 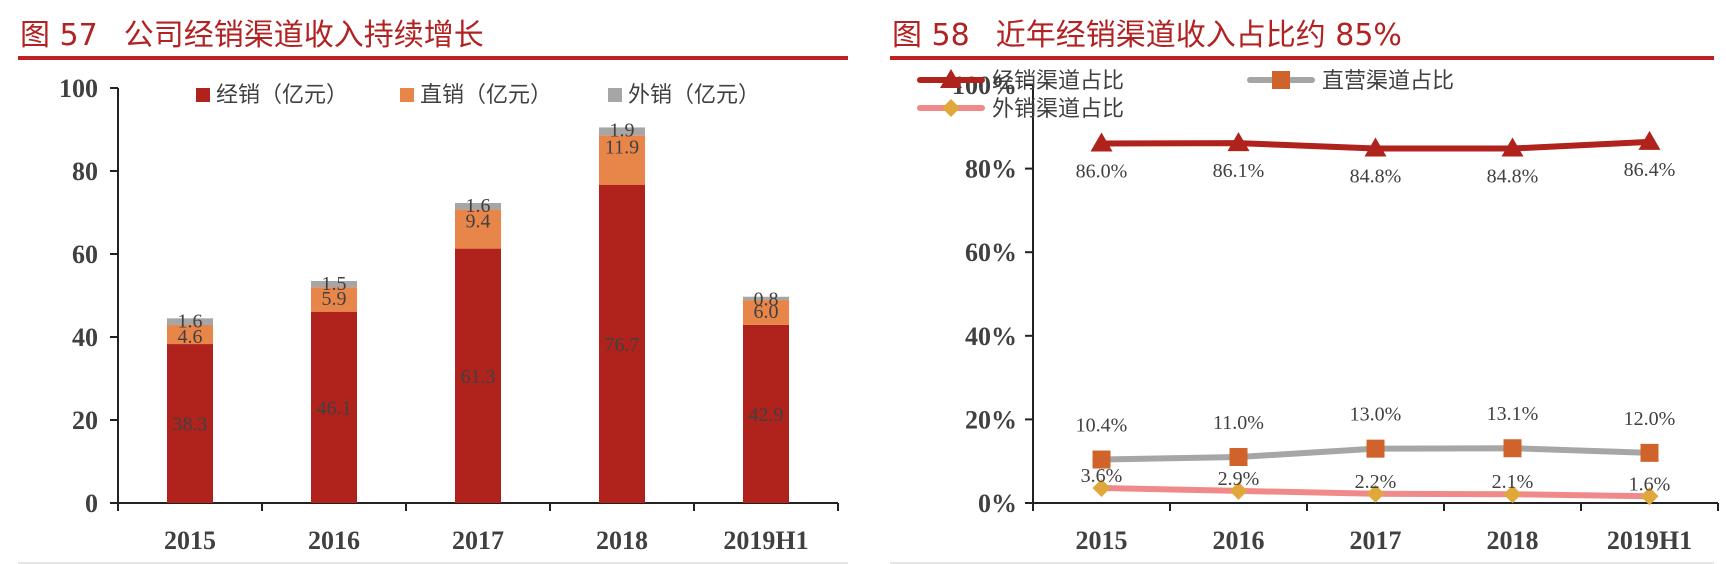 What do you see at coordinates (85, 254) in the screenshot?
I see `y-tick-label: 60` at bounding box center [85, 254].